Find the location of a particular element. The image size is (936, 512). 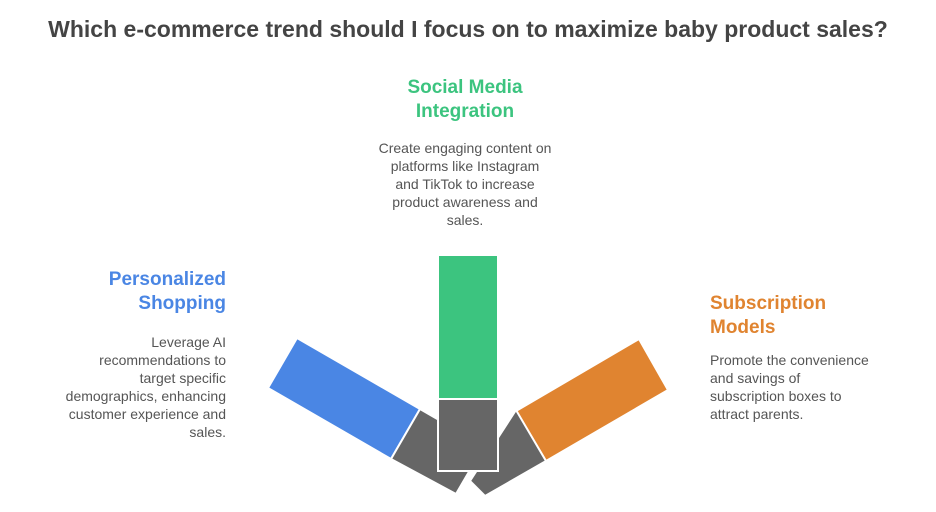

subscription-blade is located at coordinates (569, 417).